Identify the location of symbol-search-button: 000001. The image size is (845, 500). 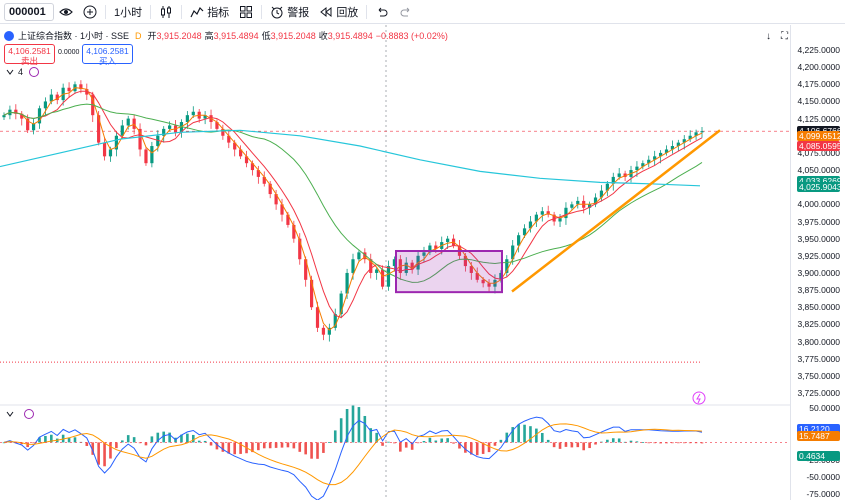
(29, 11).